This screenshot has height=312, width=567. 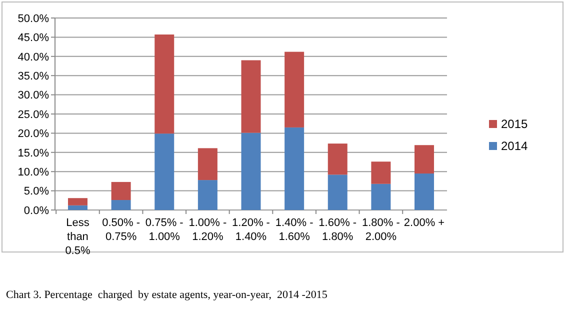 I want to click on legend-label: 2014, so click(x=514, y=146).